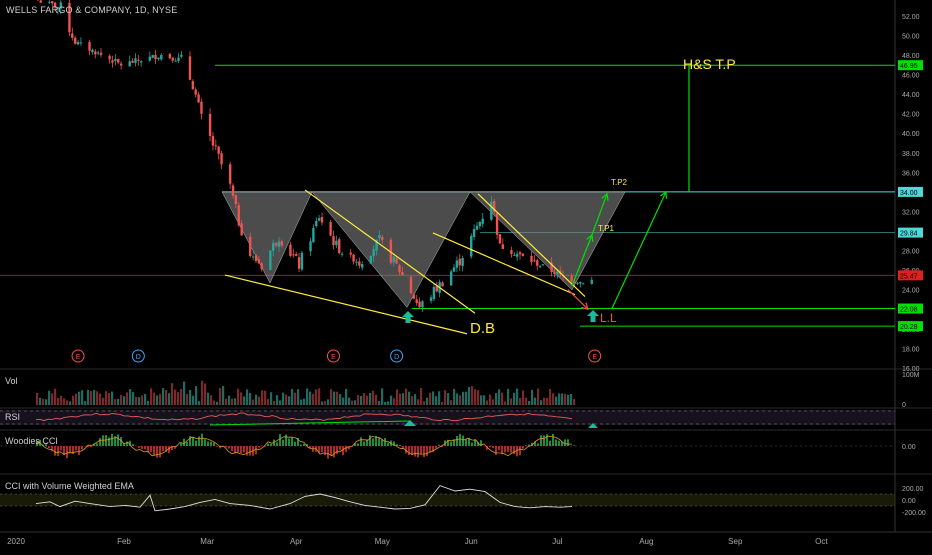  I want to click on event-marker-label: E, so click(594, 357).